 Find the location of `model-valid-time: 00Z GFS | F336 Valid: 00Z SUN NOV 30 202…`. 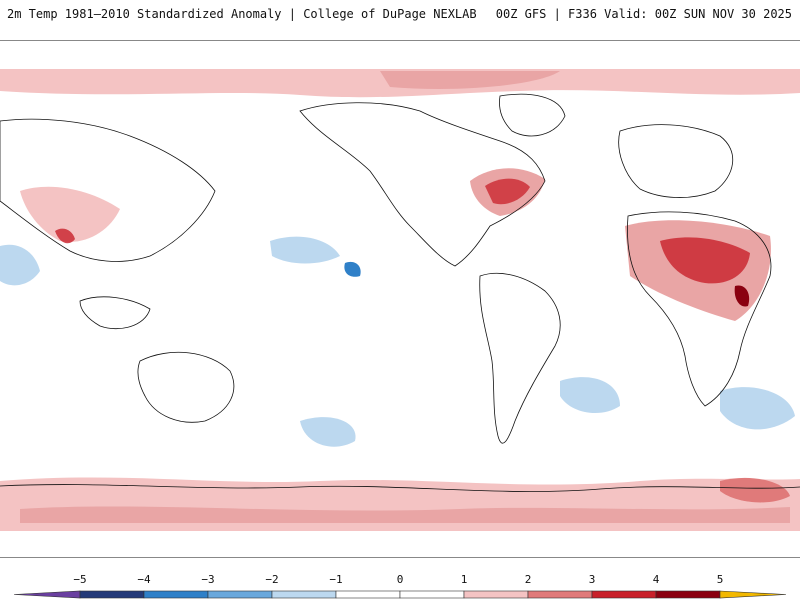

model-valid-time: 00Z GFS | F336 Valid: 00Z SUN NOV 30 202… is located at coordinates (643, 14).